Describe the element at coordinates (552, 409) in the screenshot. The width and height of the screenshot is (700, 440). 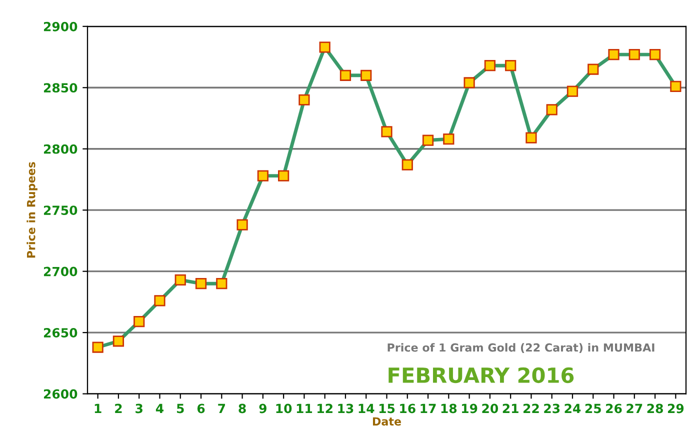
I see `x-tick-label: 23` at that location.